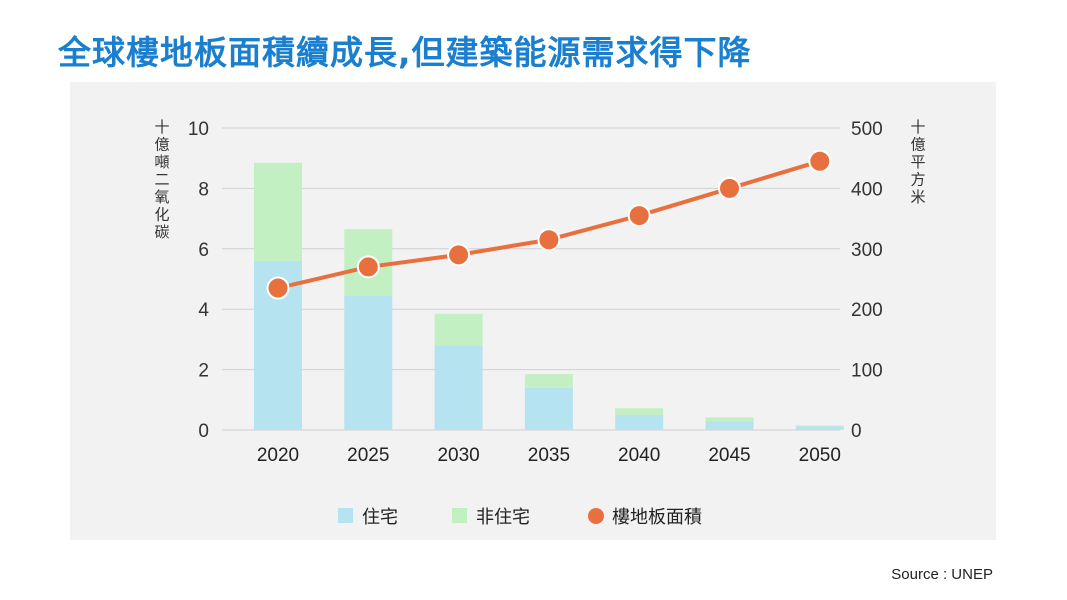 The image size is (1067, 600). Describe the element at coordinates (596, 516) in the screenshot. I see `legend-floor-area-swatch` at that location.